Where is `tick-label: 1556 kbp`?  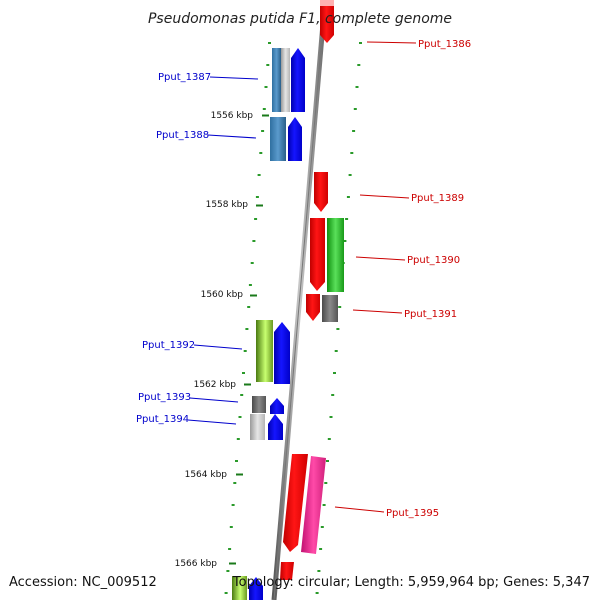 tick-label: 1556 kbp is located at coordinates (232, 116).